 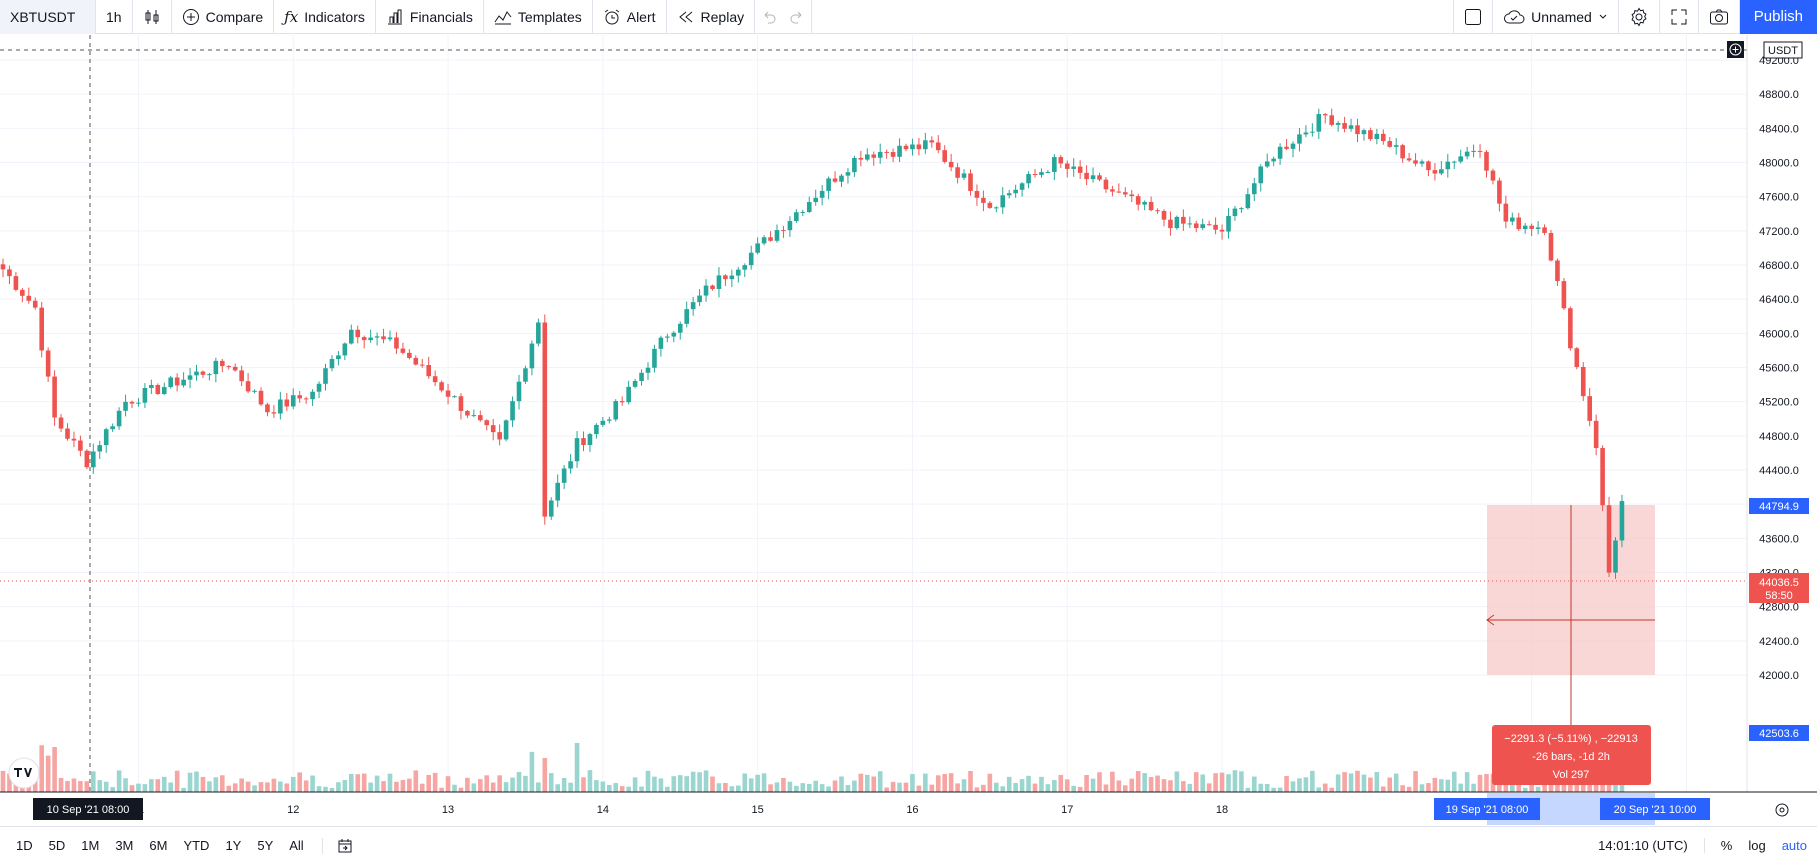 What do you see at coordinates (158, 845) in the screenshot?
I see `range-button-6m: 6M` at bounding box center [158, 845].